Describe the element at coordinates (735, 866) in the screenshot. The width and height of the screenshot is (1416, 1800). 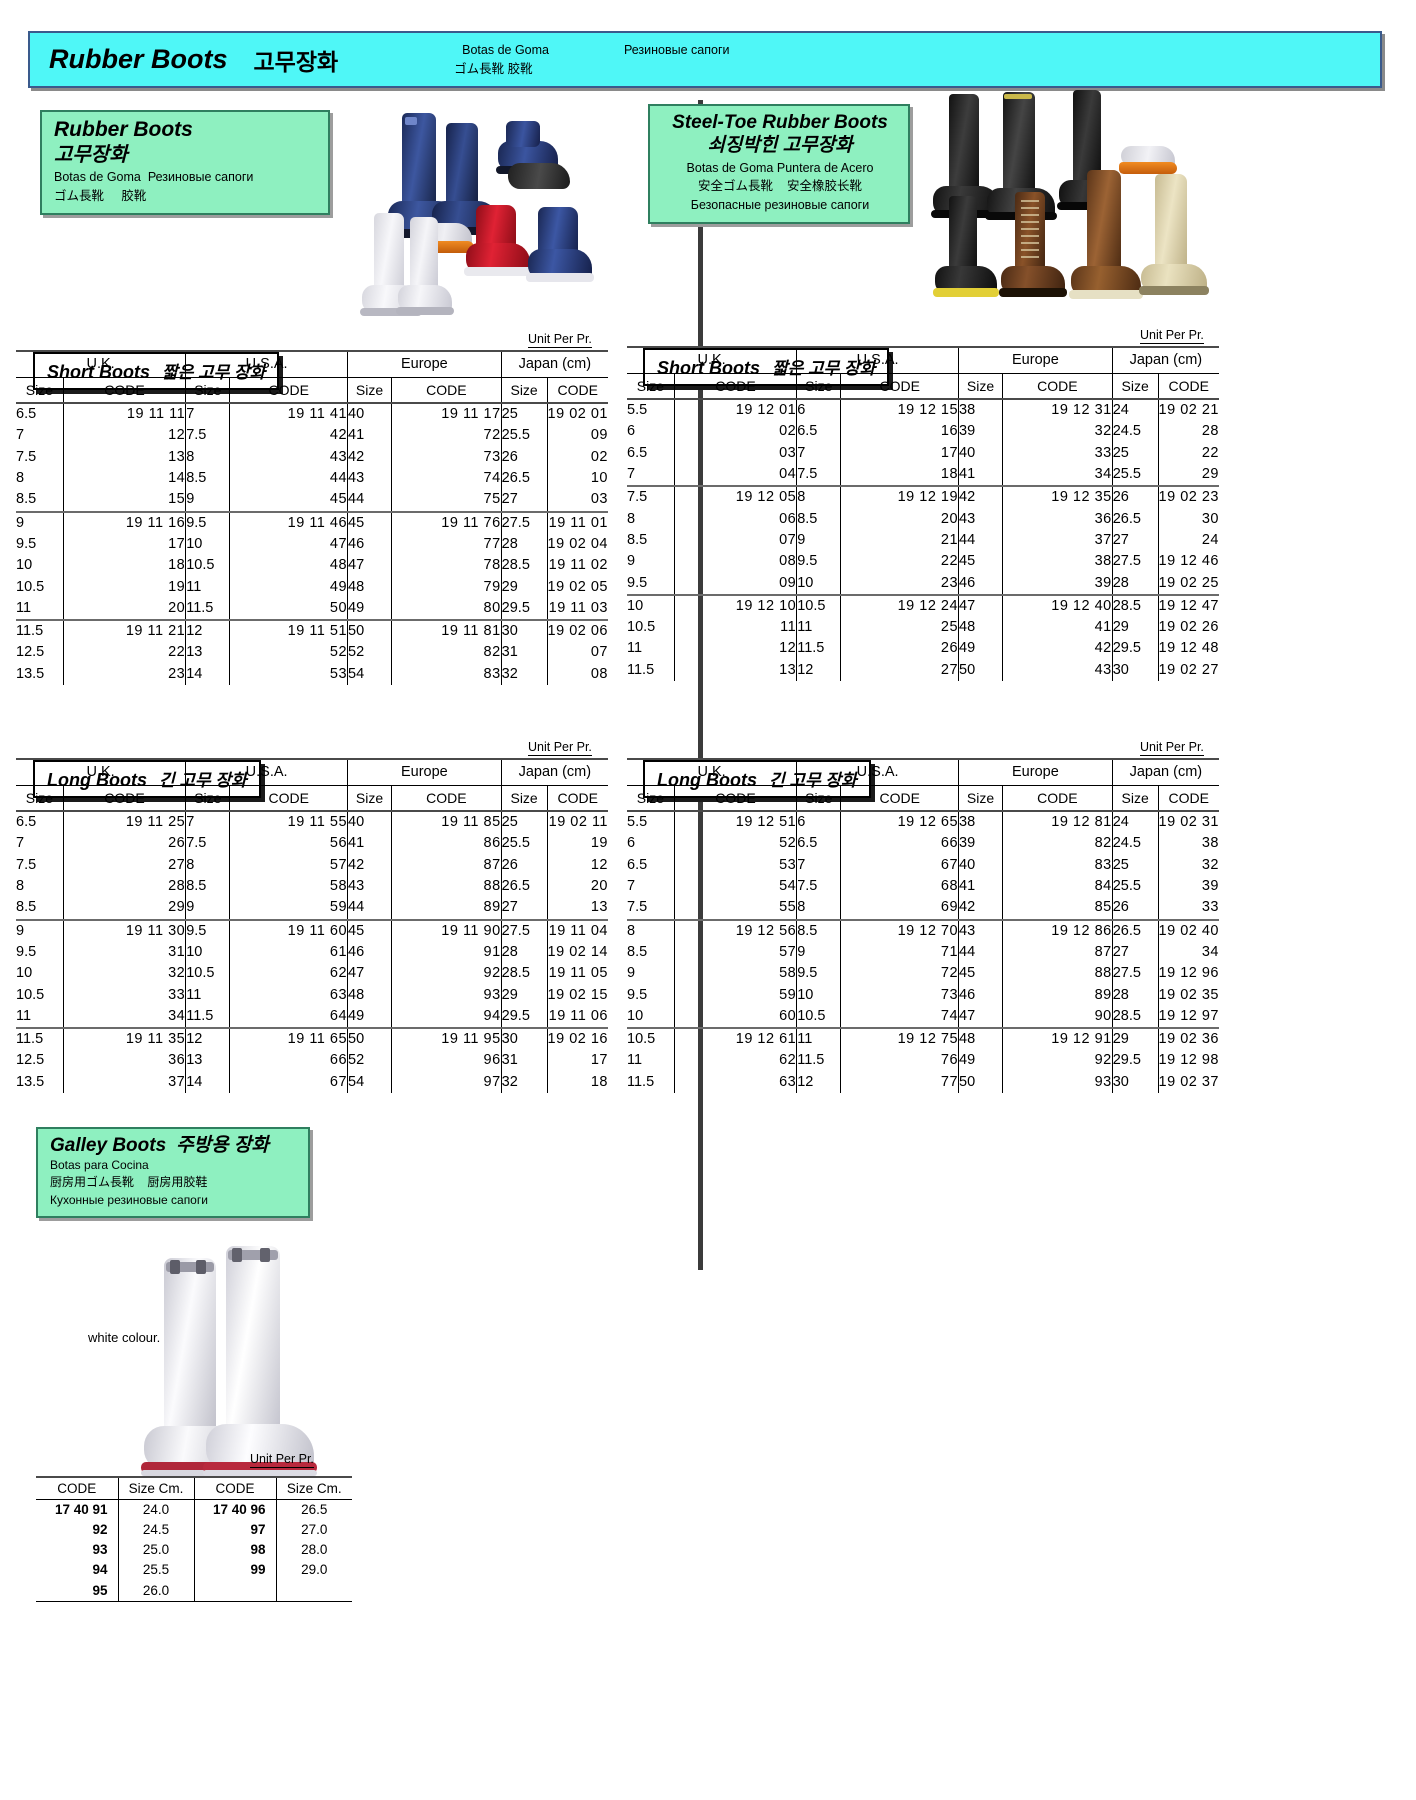
I see `cell-code-group: 19 12 51 52 53 54 55` at that location.